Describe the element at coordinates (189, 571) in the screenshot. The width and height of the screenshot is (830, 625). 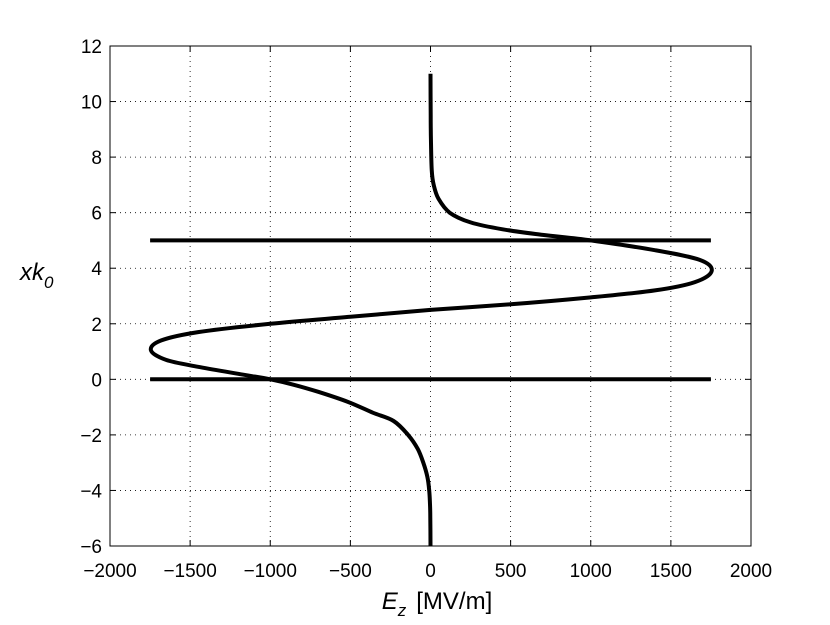
I see `x-tick-label: −1500` at that location.